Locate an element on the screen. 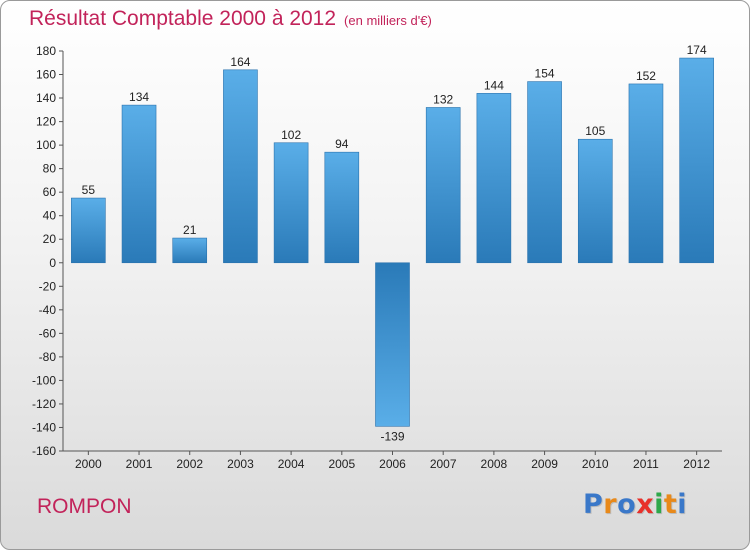 This screenshot has width=750, height=550. x-tick-label: 2008 is located at coordinates (494, 464).